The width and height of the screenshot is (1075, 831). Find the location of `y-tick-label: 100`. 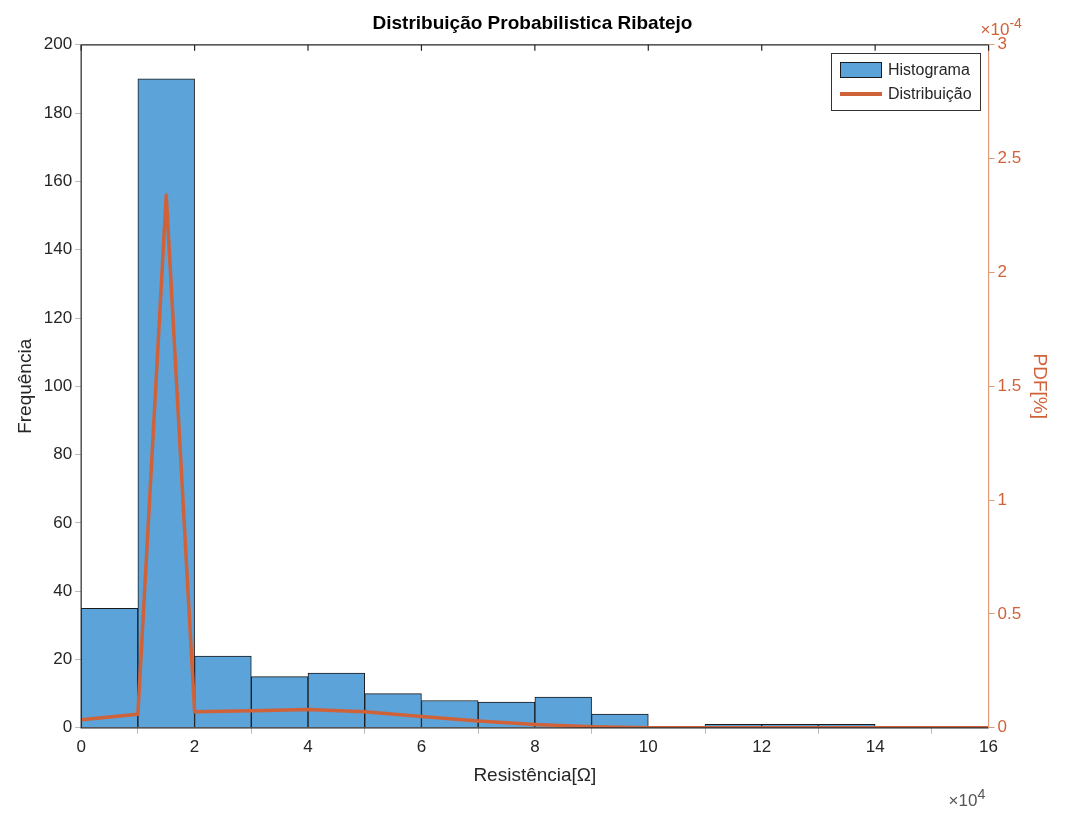

y-tick-label: 100 is located at coordinates (58, 385).